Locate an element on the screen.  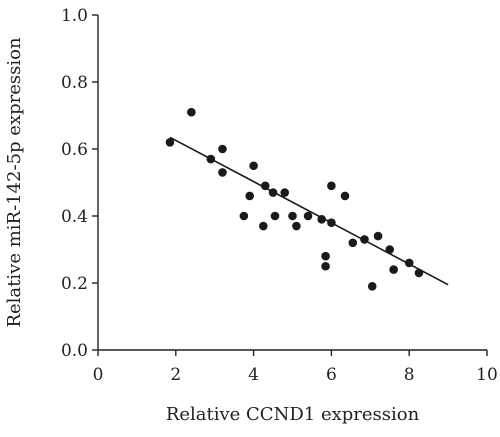
y-axis-title: Relative miR-142-5p expression is located at coordinates (14, 182).